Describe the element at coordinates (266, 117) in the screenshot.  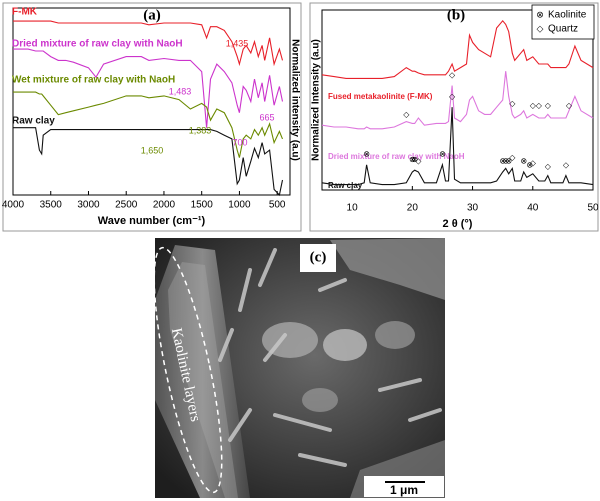
I see `annotation: 665` at that location.